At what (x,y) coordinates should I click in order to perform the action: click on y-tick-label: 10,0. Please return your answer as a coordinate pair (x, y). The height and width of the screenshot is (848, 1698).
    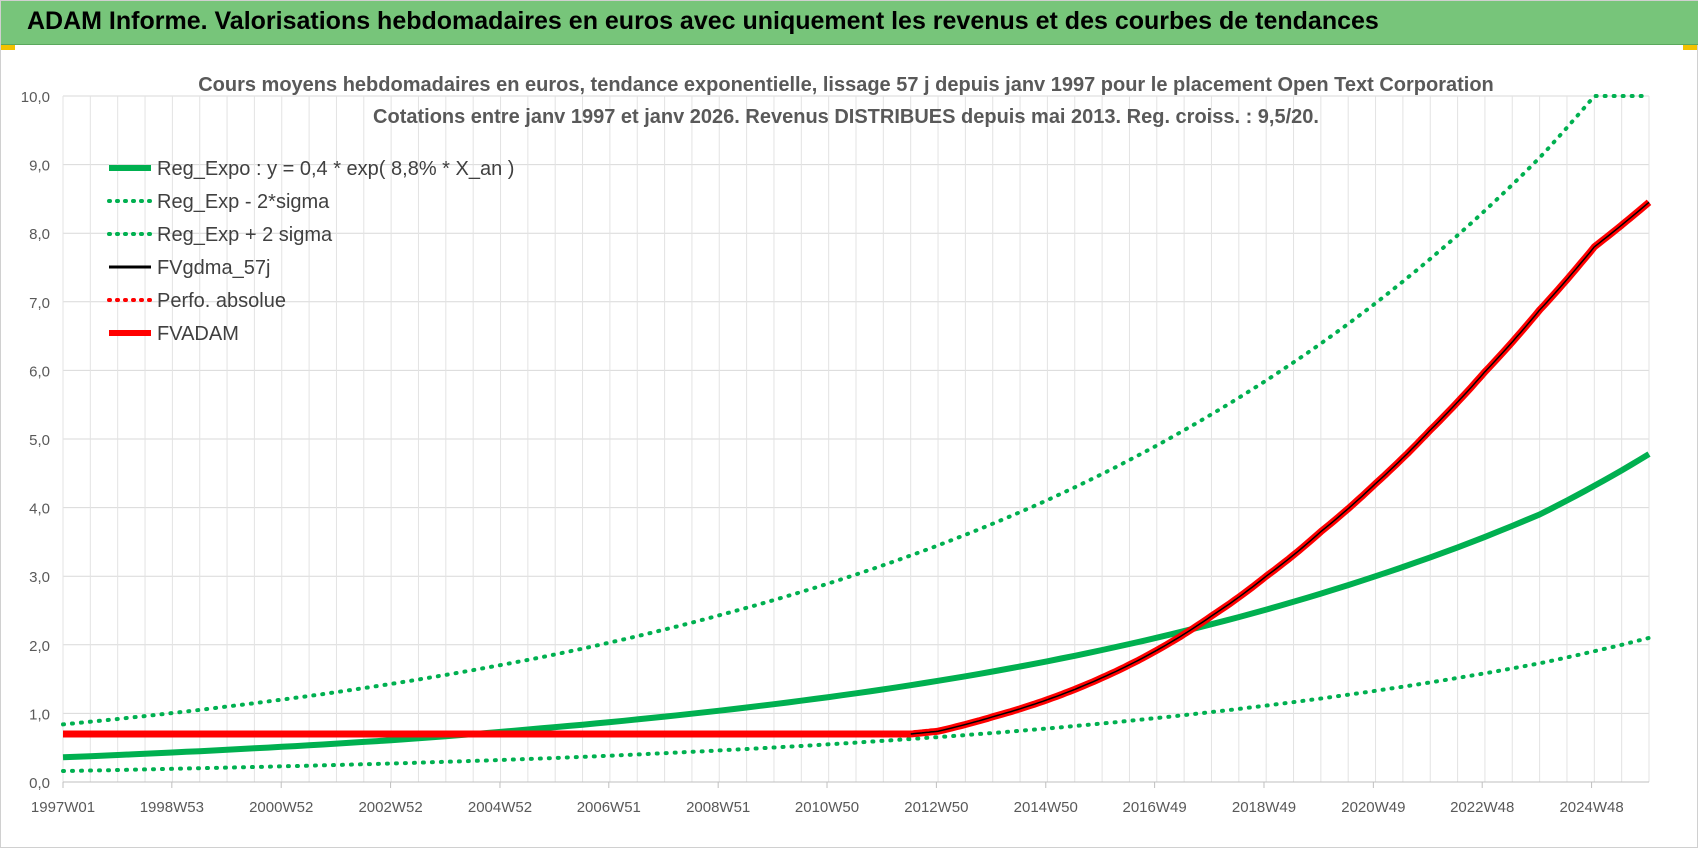
    Looking at the image, I should click on (35, 97).